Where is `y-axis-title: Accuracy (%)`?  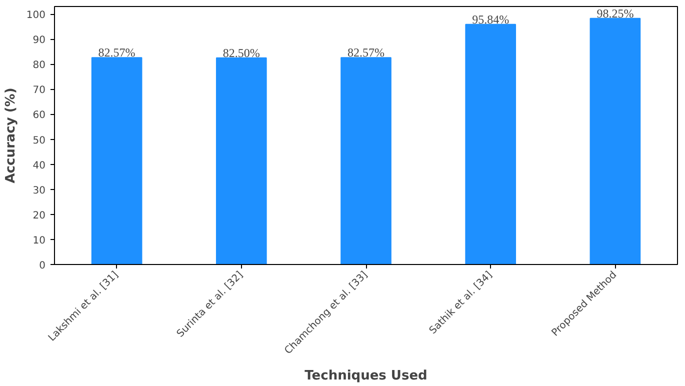 y-axis-title: Accuracy (%) is located at coordinates (10, 136).